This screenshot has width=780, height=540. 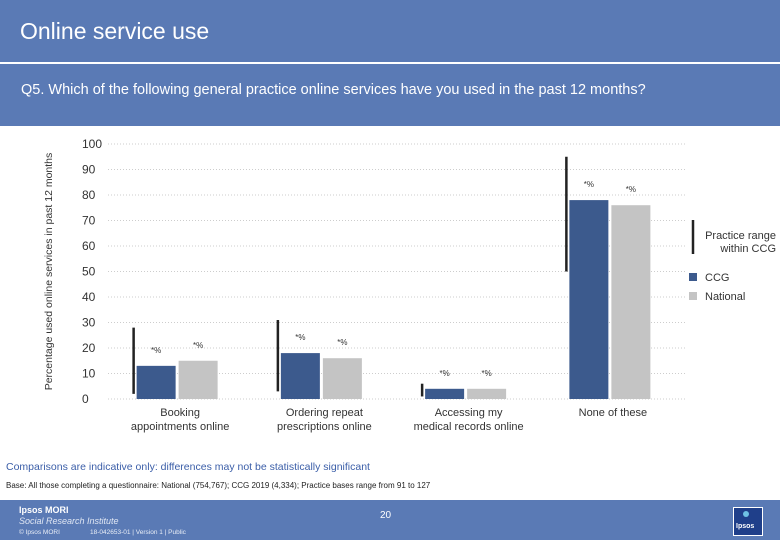 What do you see at coordinates (44, 510) in the screenshot?
I see `logo: Ipsos MORI` at bounding box center [44, 510].